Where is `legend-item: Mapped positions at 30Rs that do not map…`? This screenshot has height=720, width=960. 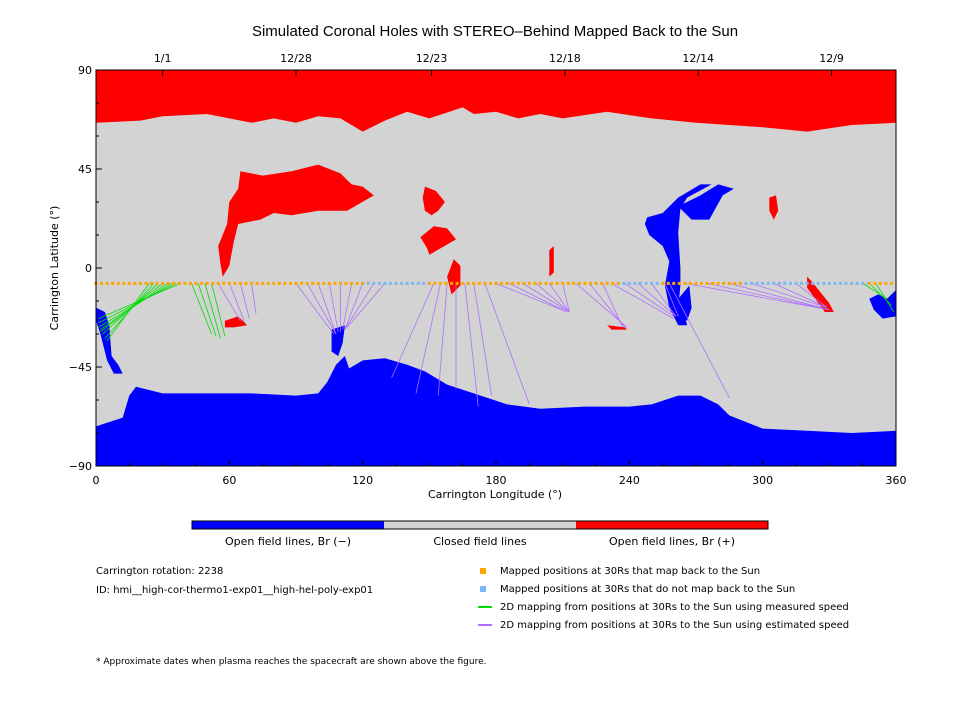 legend-item: Mapped positions at 30Rs that do not map… is located at coordinates (636, 589).